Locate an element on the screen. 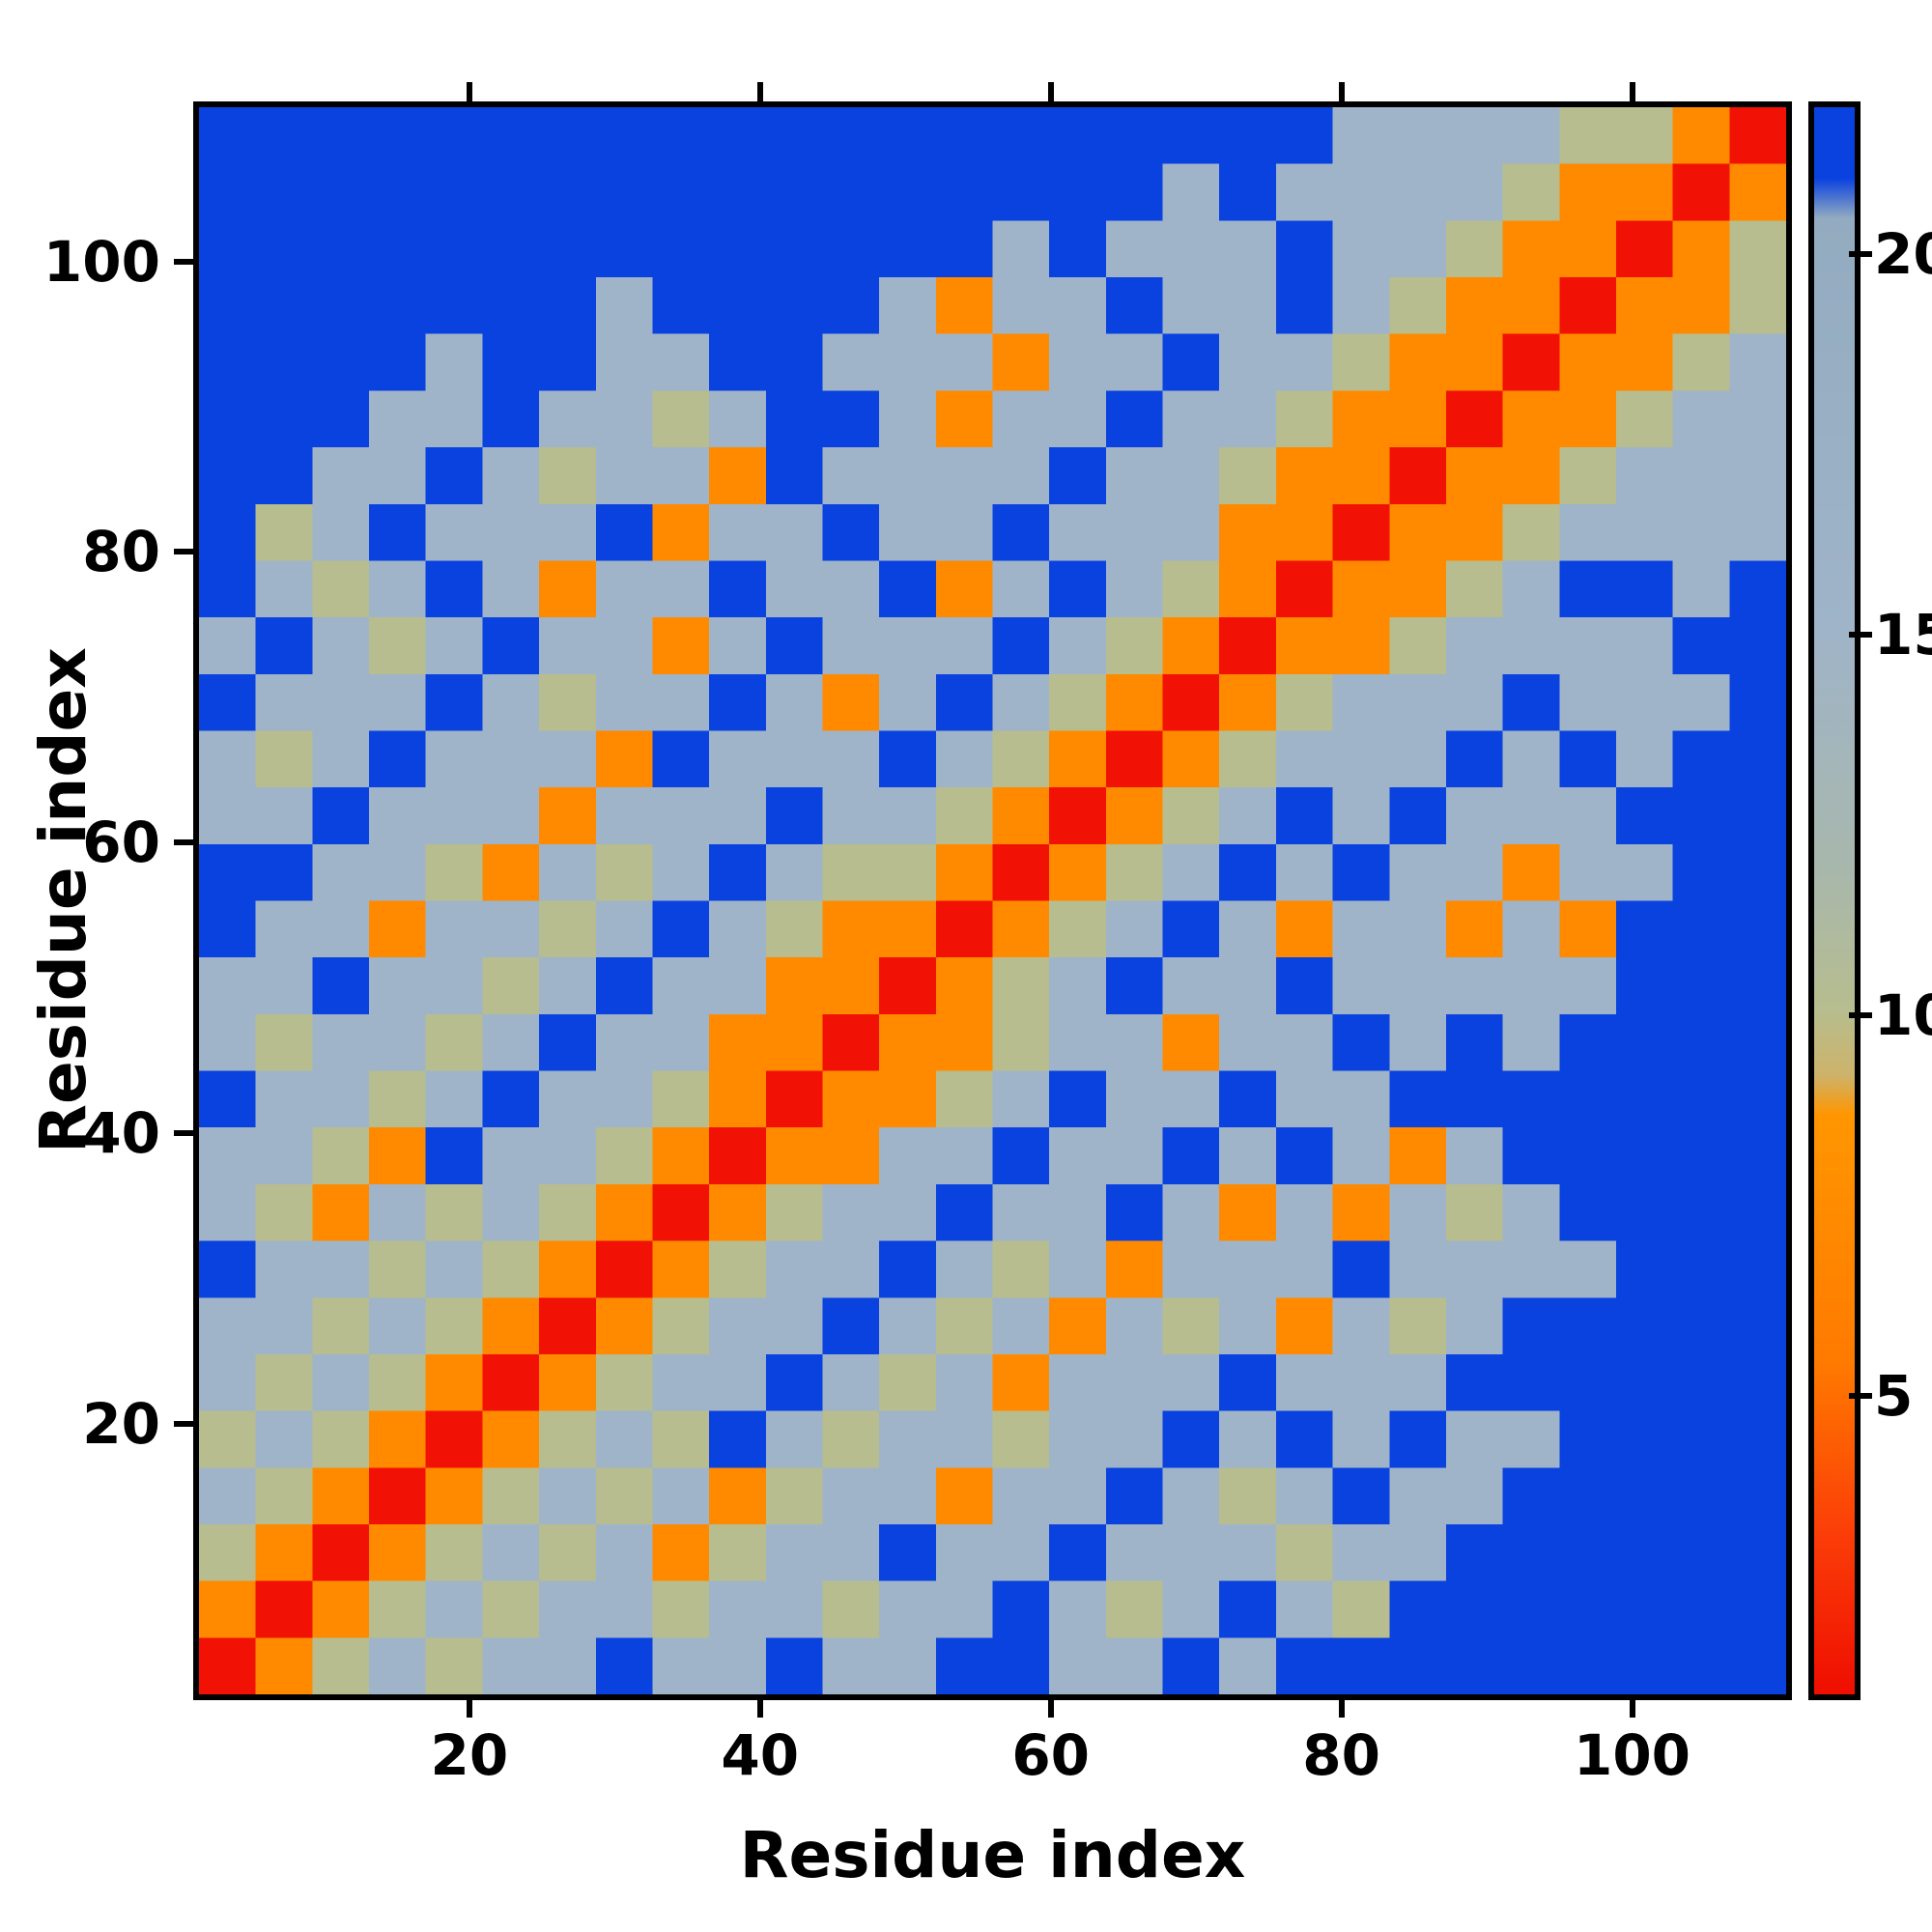  x-tick-label: 40 is located at coordinates (760, 1755).